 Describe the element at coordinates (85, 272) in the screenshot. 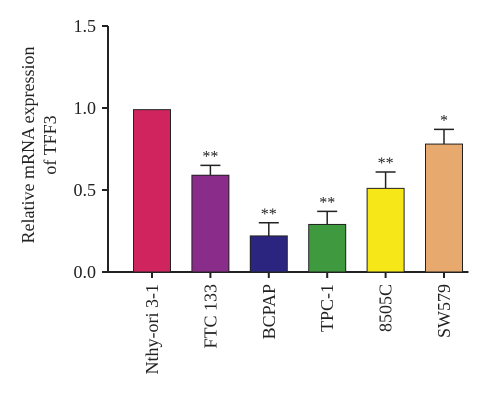

I see `y-tick-label: 0.0` at that location.